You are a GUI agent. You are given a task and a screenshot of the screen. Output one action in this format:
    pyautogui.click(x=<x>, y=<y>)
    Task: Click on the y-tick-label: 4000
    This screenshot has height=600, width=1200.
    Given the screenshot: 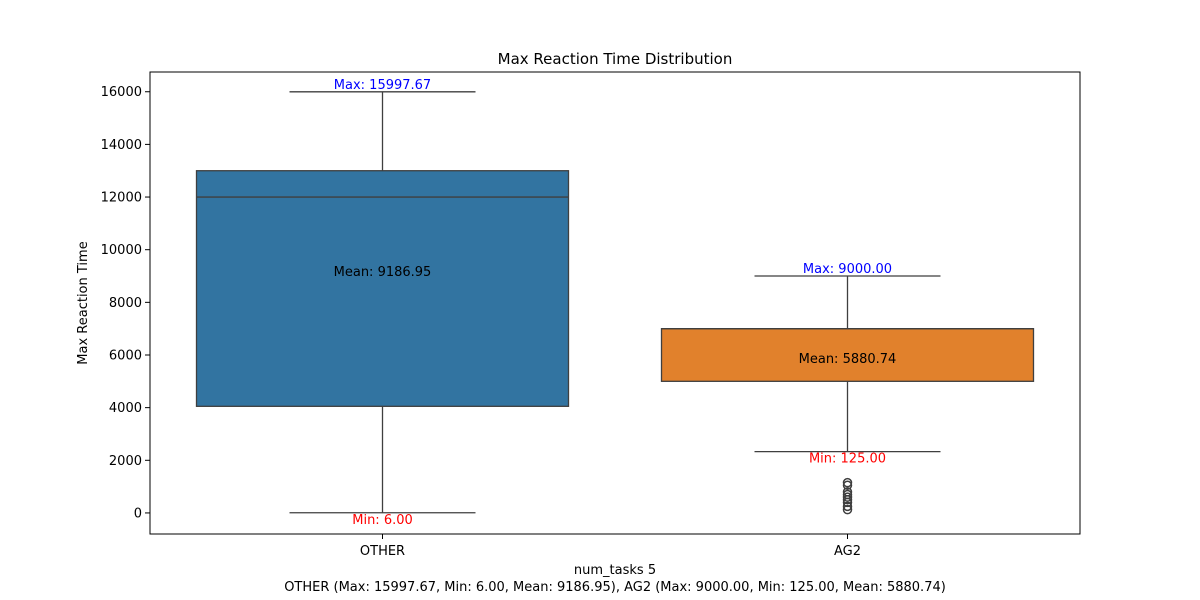 What is the action you would take?
    pyautogui.click(x=125, y=408)
    